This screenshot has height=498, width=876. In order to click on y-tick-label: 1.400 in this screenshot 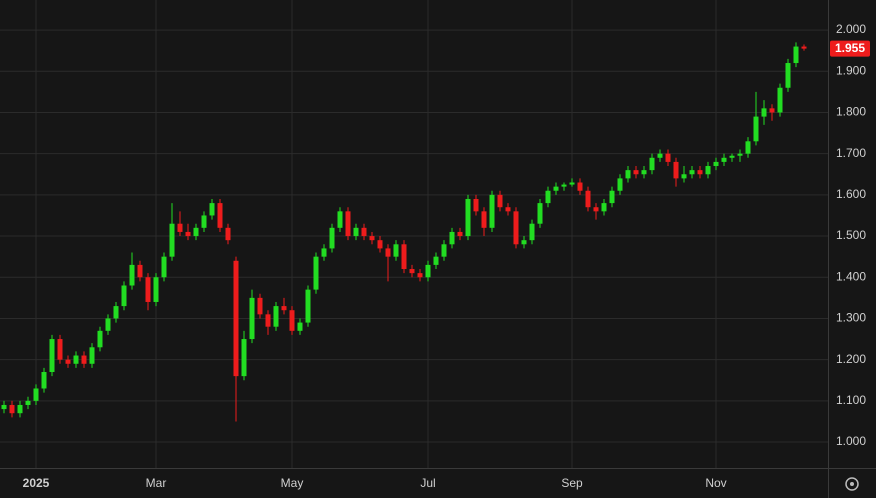, I will do `click(851, 276)`.